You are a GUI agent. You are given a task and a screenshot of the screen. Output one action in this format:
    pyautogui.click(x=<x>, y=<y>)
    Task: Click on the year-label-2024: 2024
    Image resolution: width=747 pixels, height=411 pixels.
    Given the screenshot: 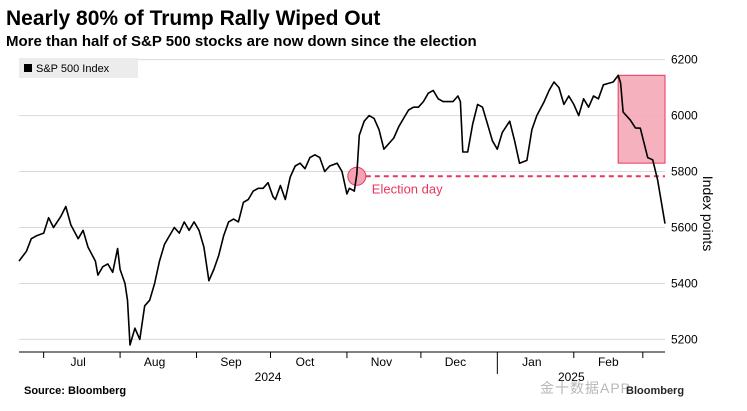 What is the action you would take?
    pyautogui.click(x=268, y=377)
    